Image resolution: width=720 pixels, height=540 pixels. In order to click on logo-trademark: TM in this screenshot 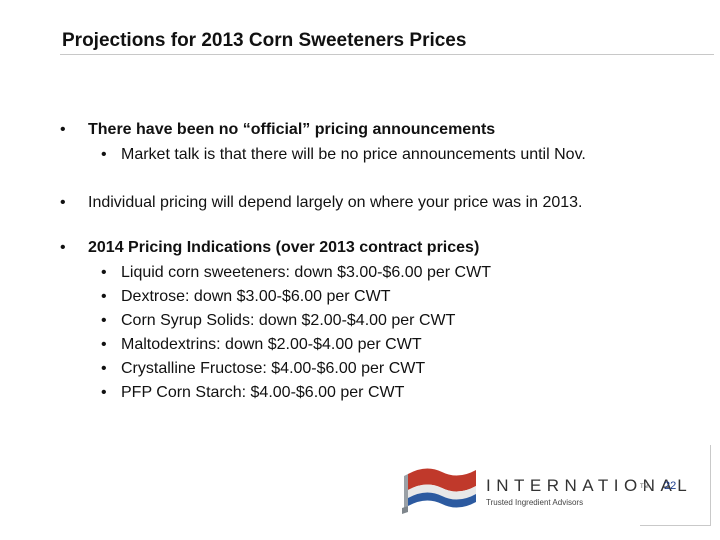, I will do `click(644, 487)`.